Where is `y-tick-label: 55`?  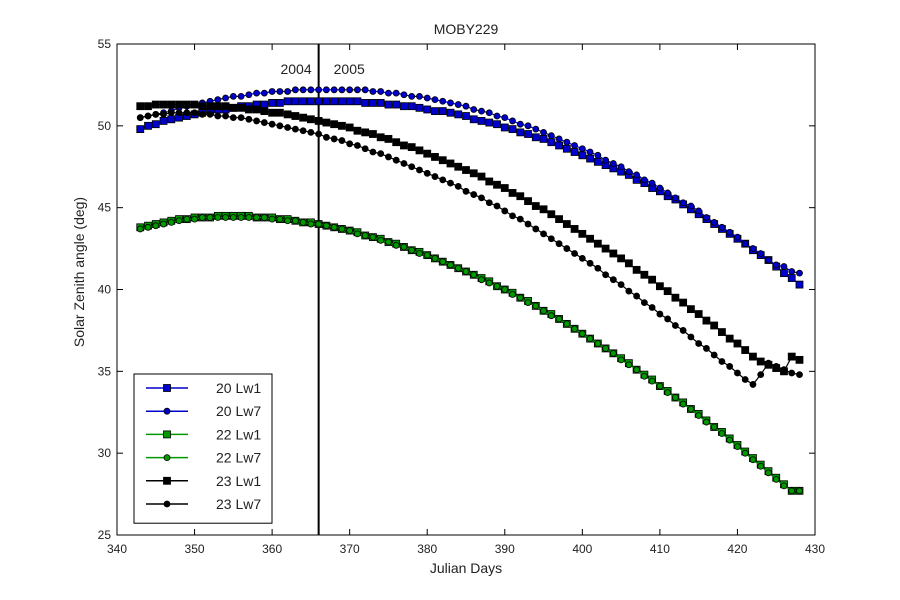 y-tick-label: 55 is located at coordinates (105, 44).